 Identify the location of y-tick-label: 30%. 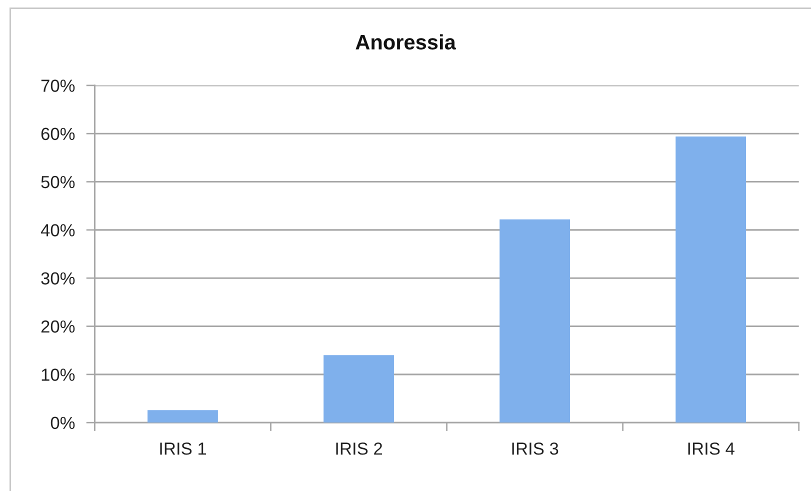
(58, 278).